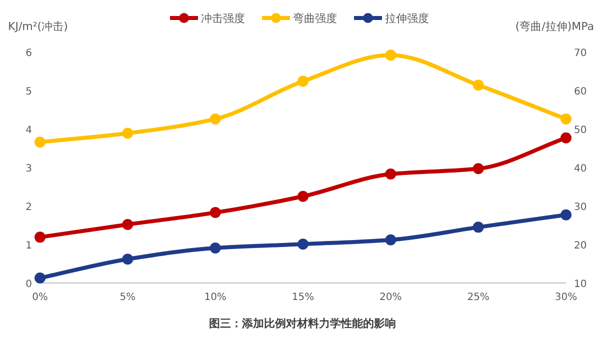 This screenshot has width=605, height=341. What do you see at coordinates (223, 18) in the screenshot?
I see `legend-label: 冲击强度` at bounding box center [223, 18].